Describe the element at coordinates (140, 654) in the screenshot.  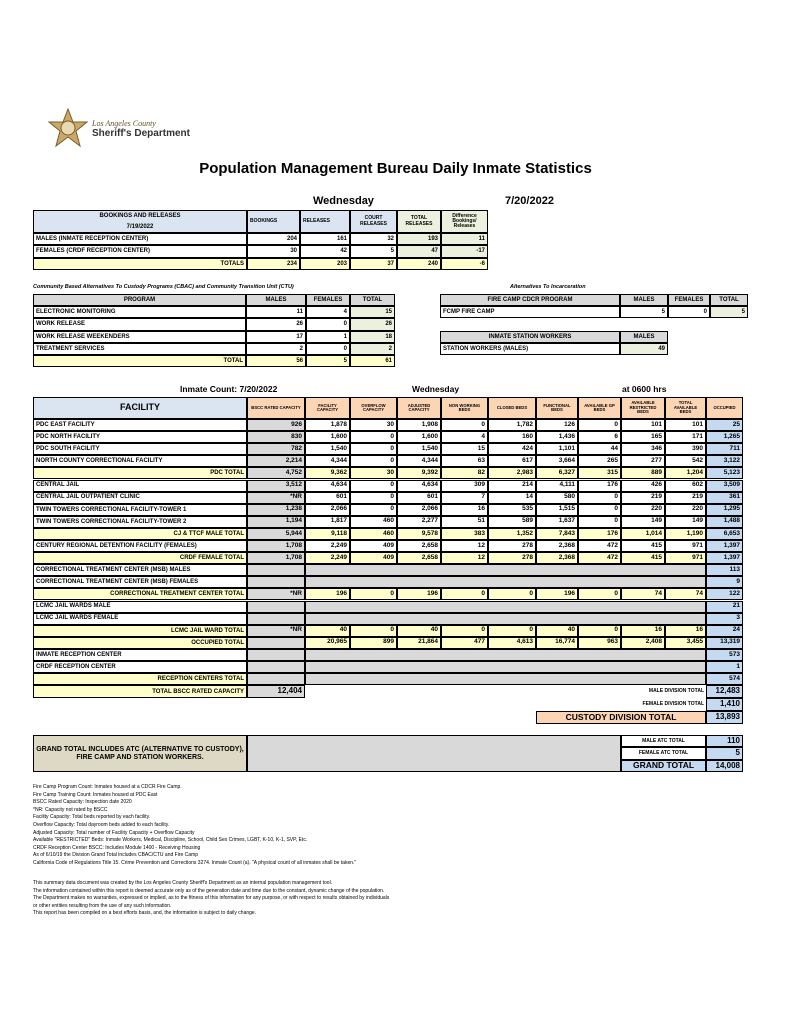
I see `facility-name: INMATE RECEPTION CENTER` at that location.